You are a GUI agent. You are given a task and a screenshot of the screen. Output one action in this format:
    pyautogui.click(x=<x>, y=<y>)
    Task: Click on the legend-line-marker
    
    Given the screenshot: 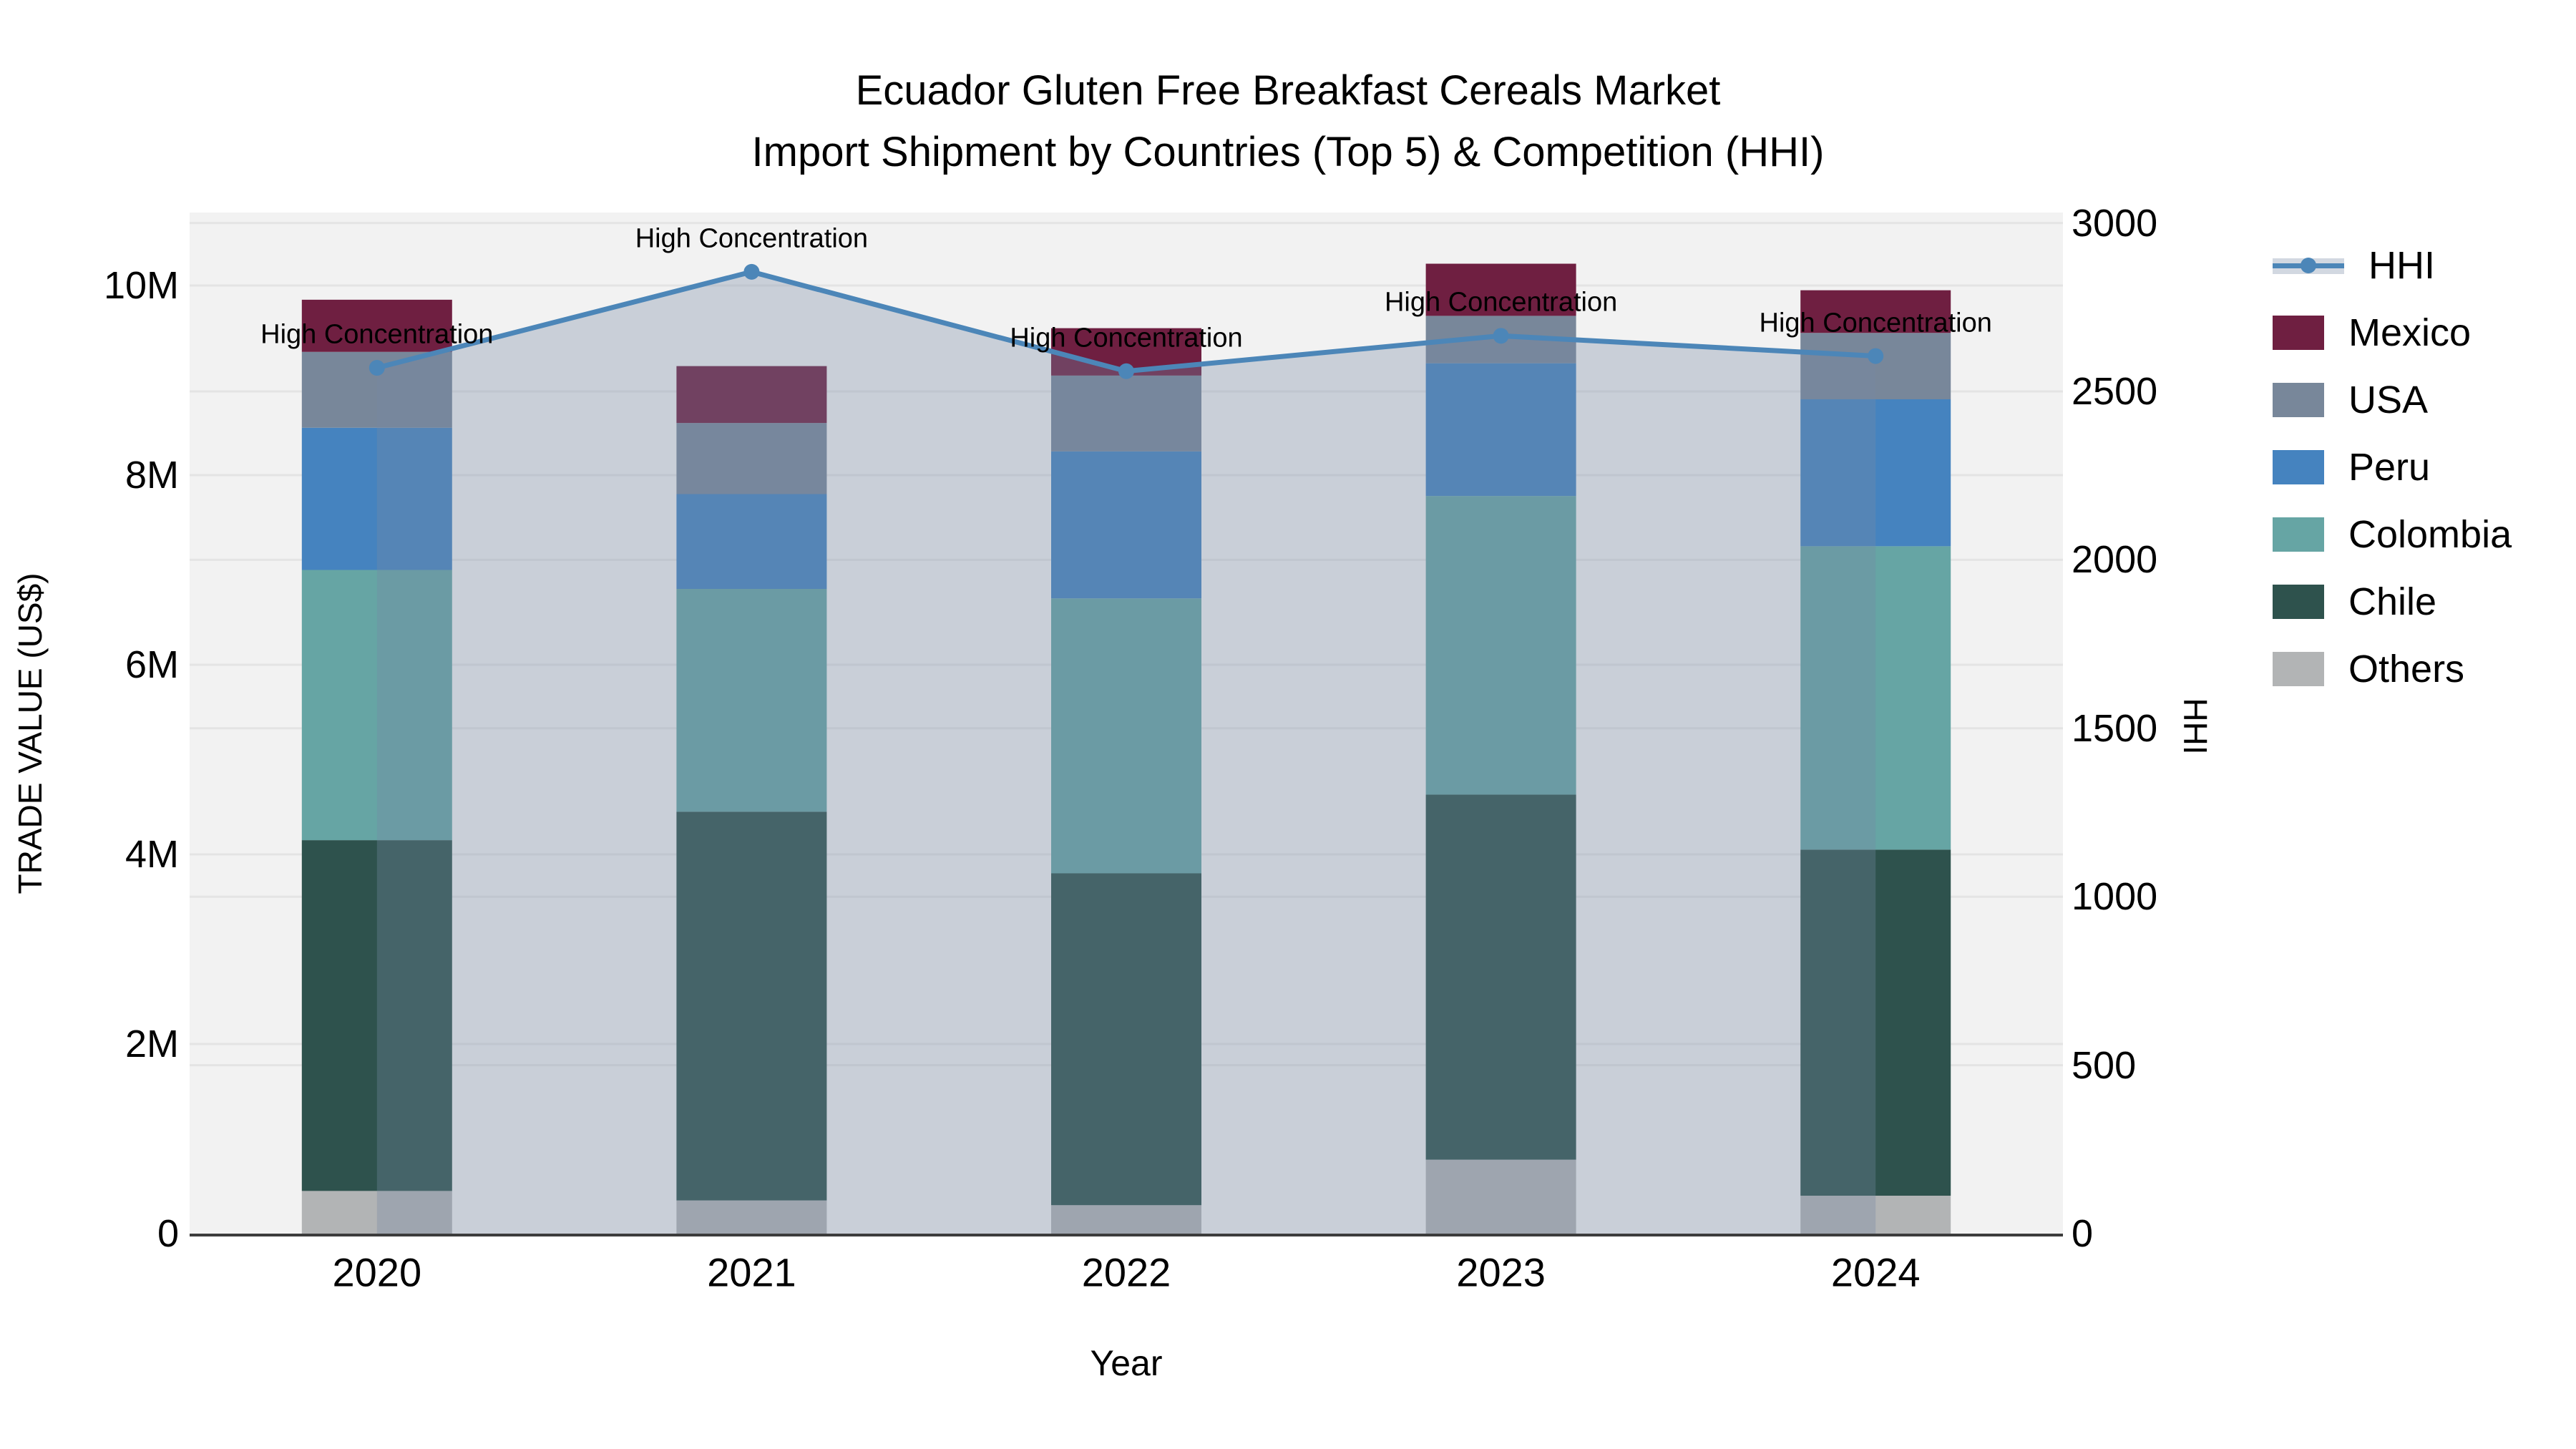 What is the action you would take?
    pyautogui.click(x=2308, y=265)
    